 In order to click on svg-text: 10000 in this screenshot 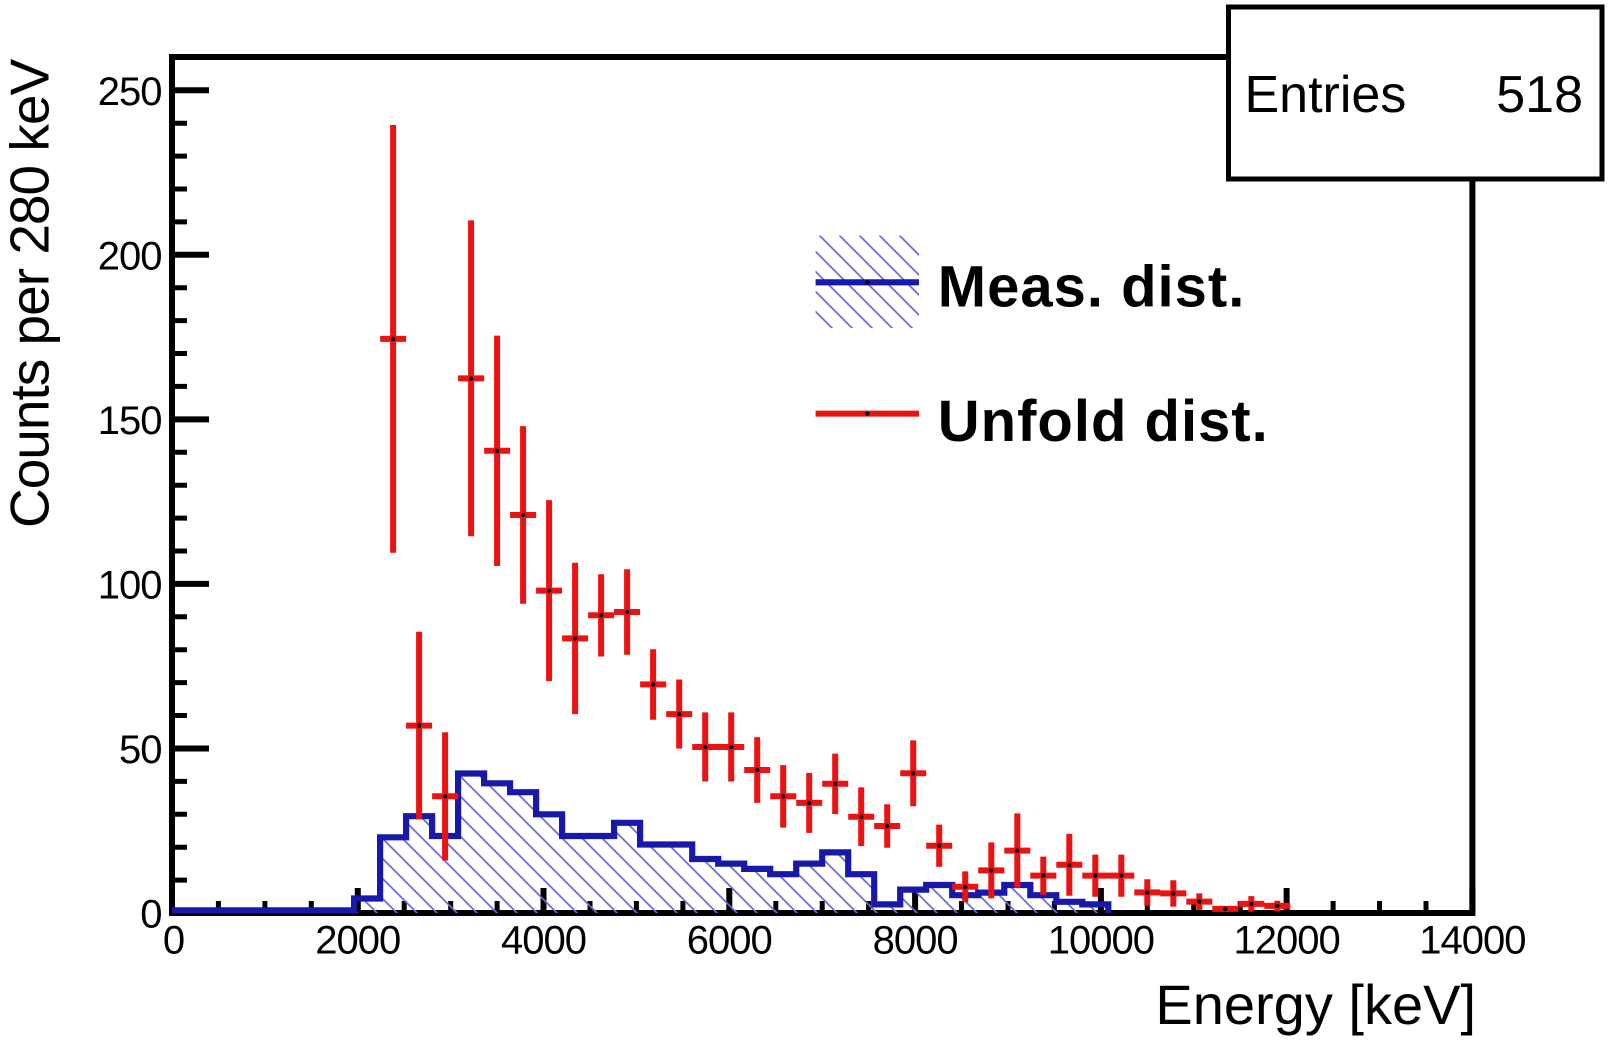, I will do `click(1101, 941)`.